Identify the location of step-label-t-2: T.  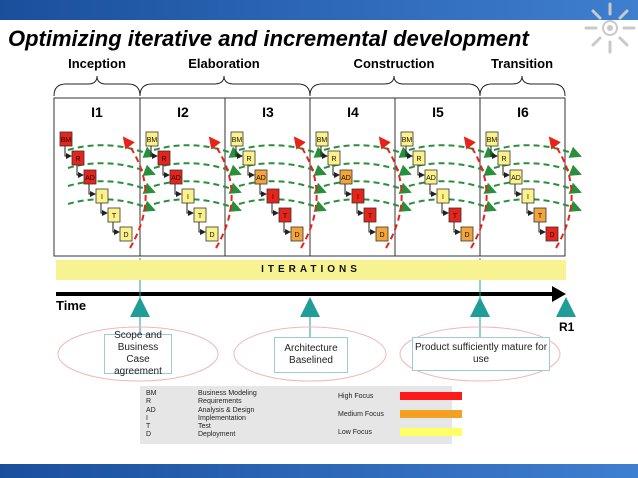
(200, 216).